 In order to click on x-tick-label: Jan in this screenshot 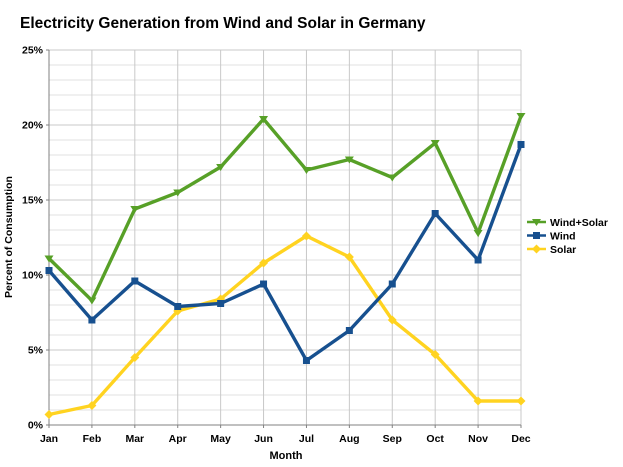, I will do `click(49, 439)`.